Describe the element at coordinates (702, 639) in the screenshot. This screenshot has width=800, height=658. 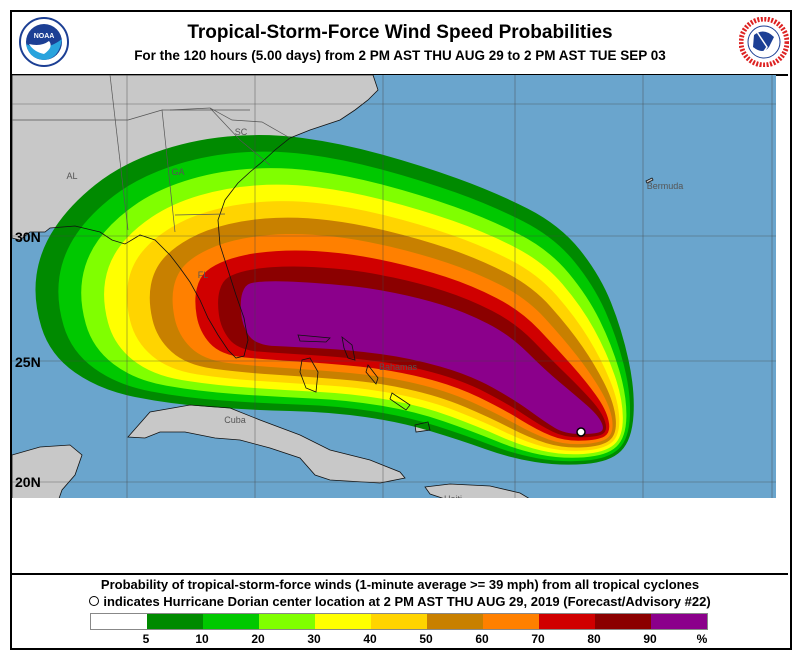
I see `scale-label: %` at that location.